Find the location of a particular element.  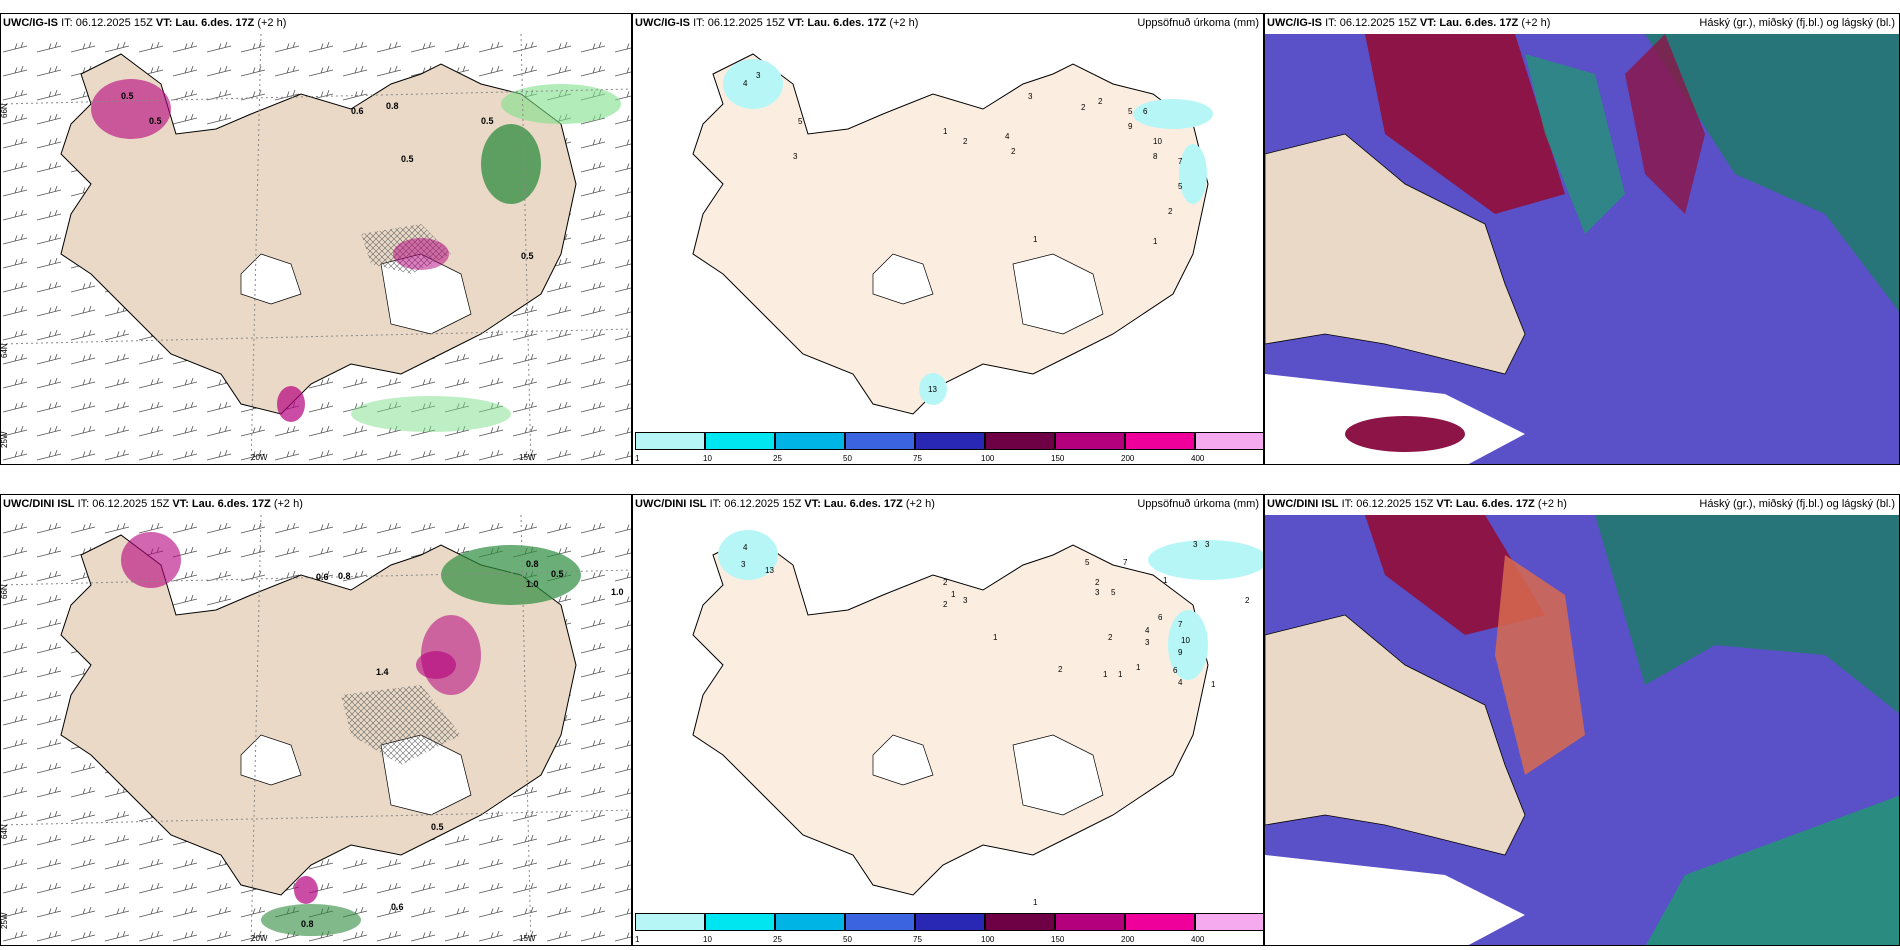

lat-label: 66N is located at coordinates (5, 110).